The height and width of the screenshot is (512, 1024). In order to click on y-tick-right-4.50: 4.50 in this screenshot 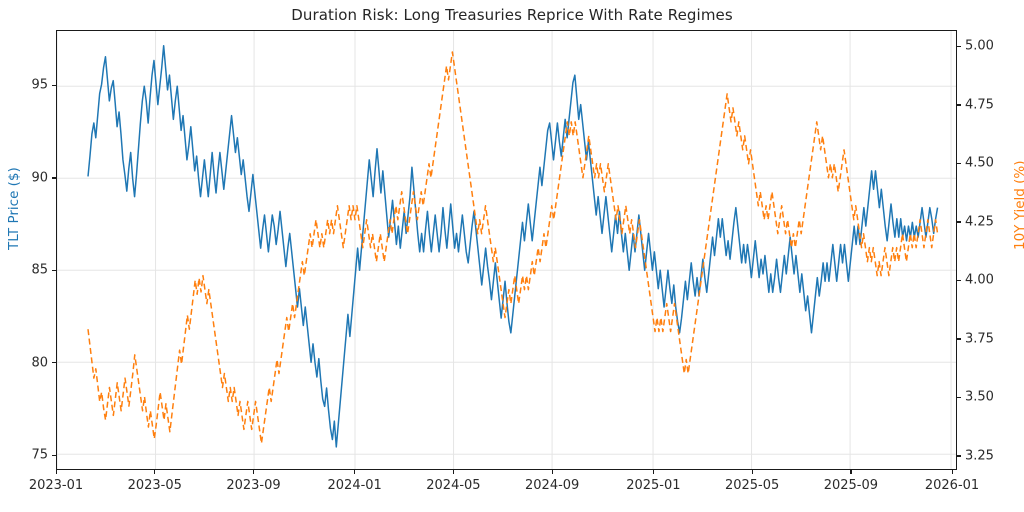, I will do `click(979, 163)`.